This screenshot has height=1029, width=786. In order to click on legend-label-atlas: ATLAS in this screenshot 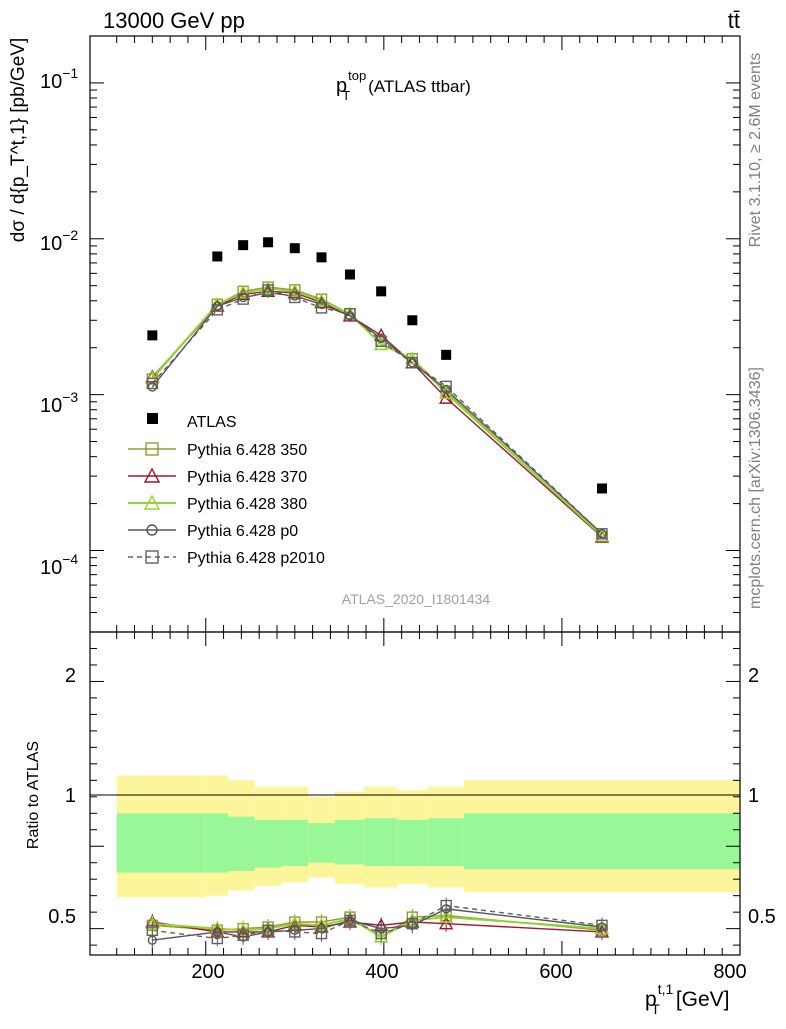, I will do `click(212, 422)`.